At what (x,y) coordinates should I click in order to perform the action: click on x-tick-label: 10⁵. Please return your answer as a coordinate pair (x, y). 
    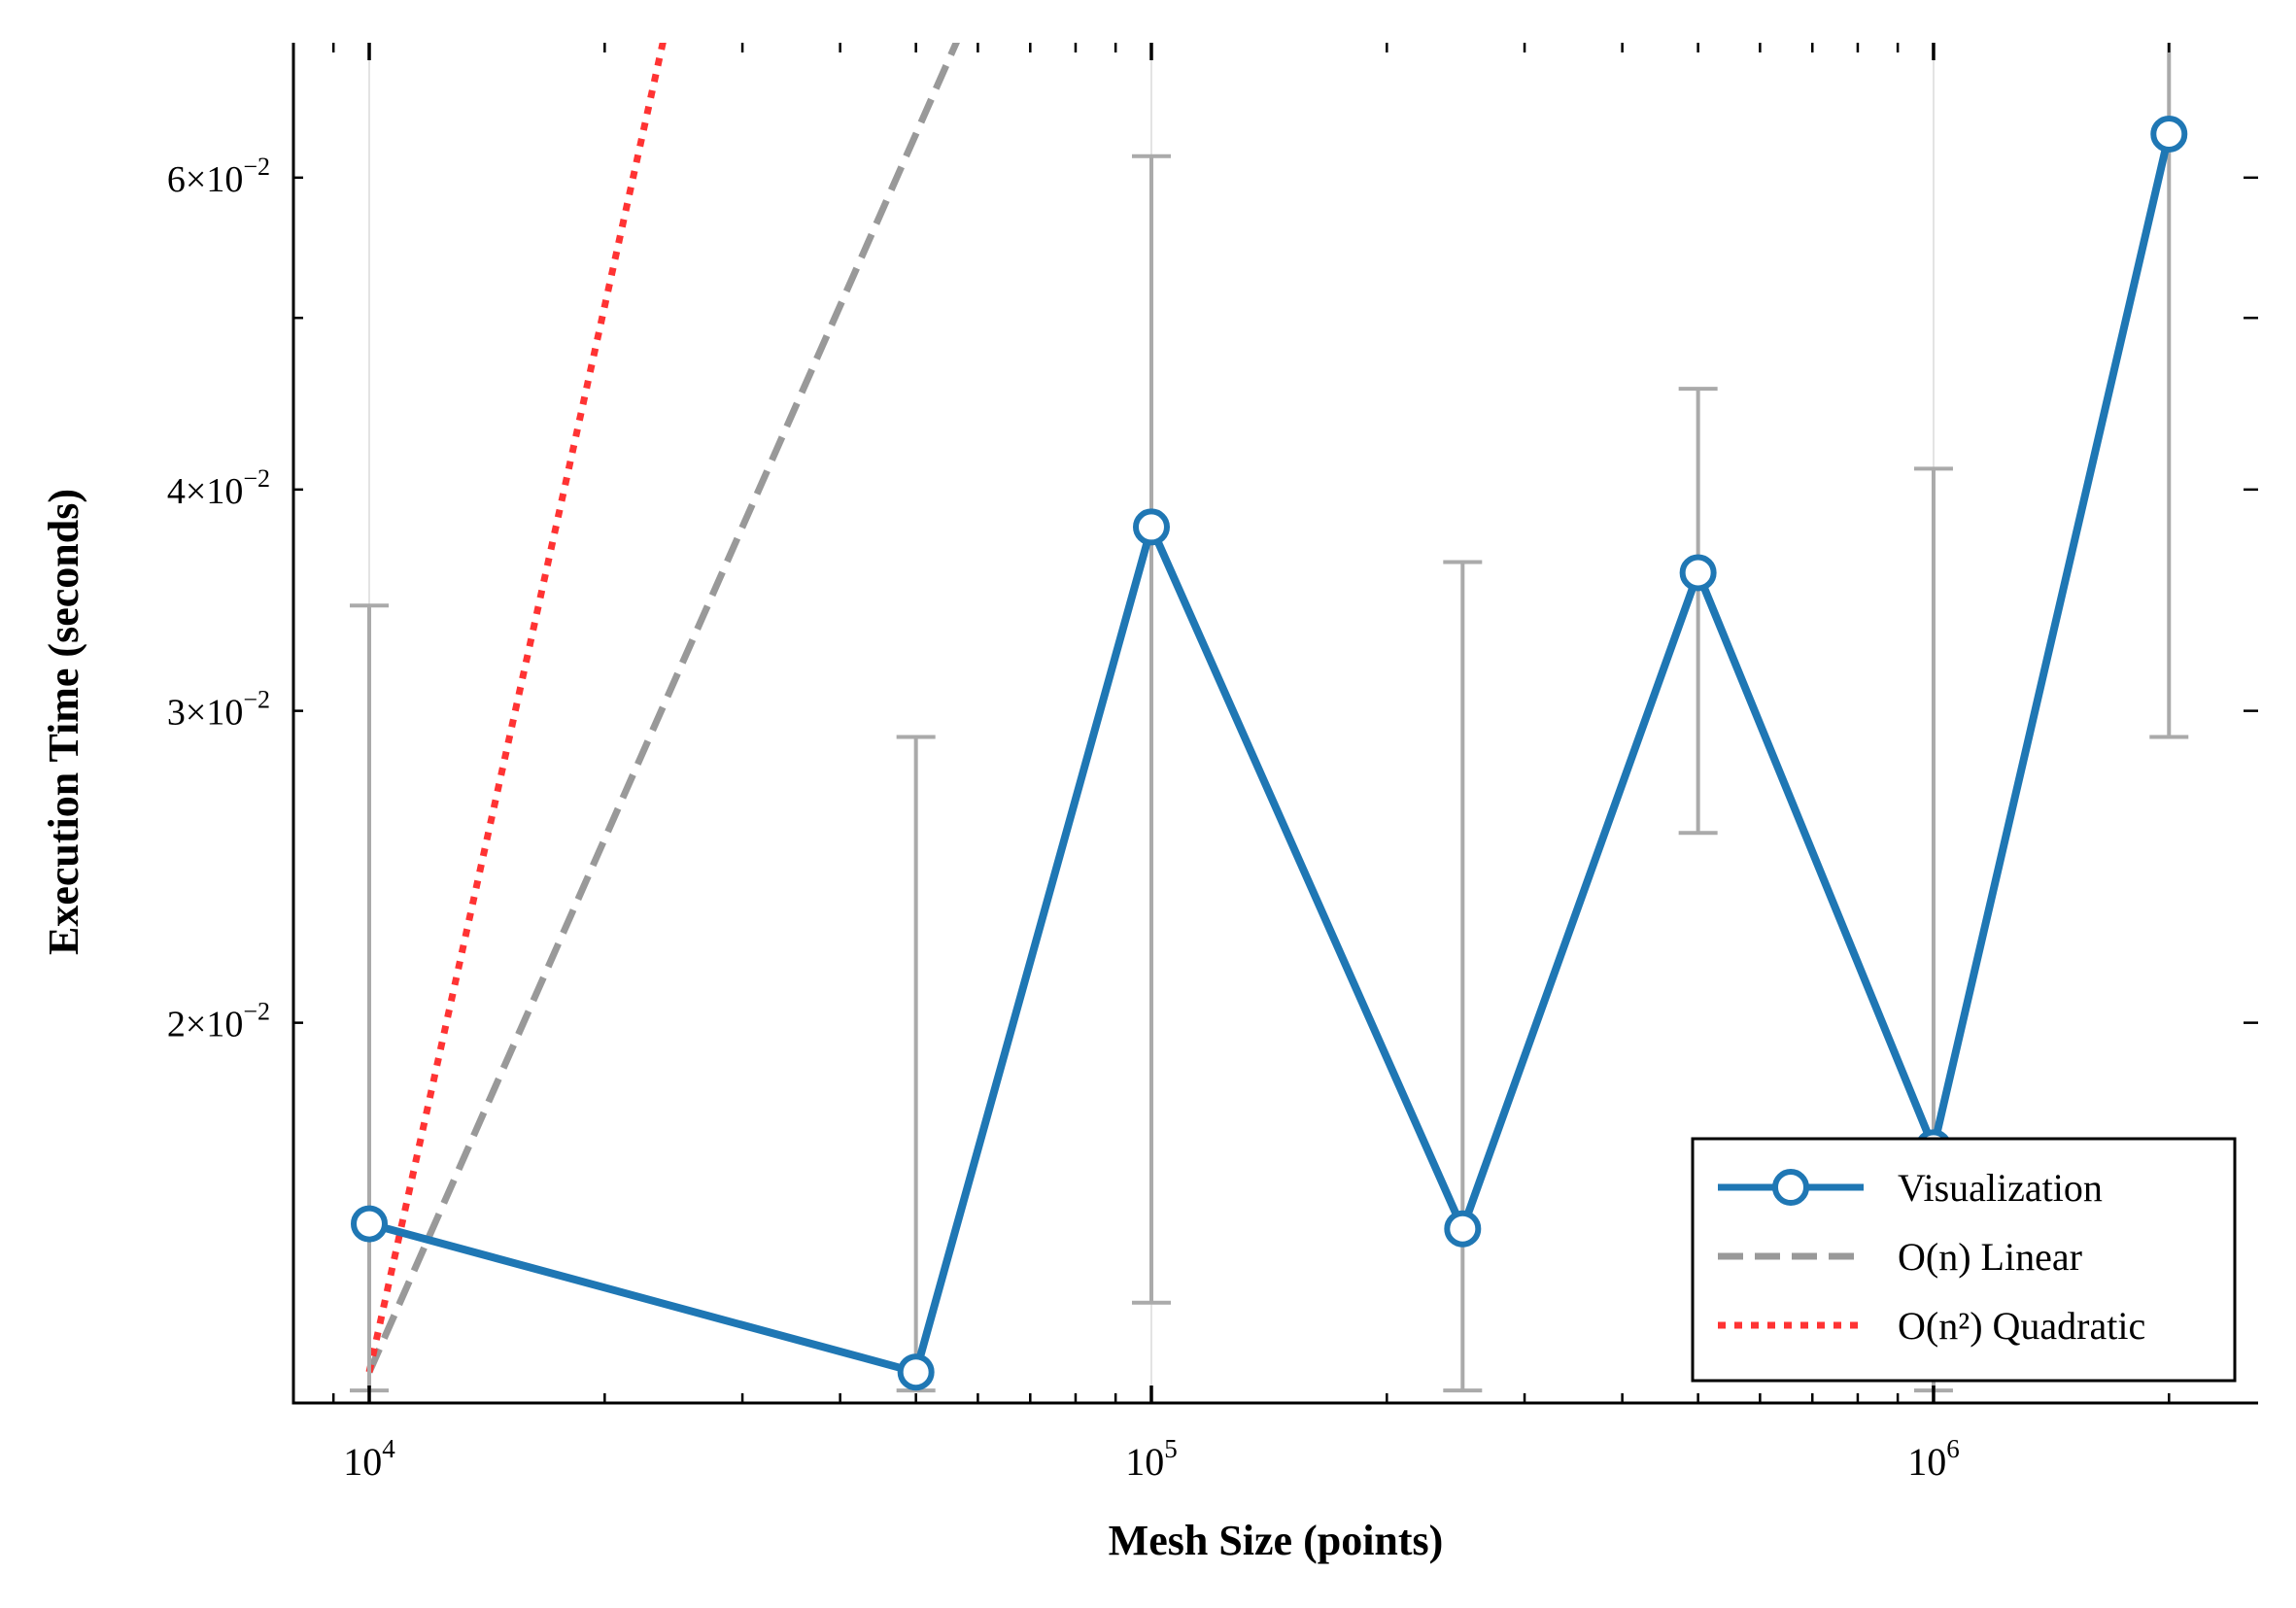
    Looking at the image, I should click on (1151, 1459).